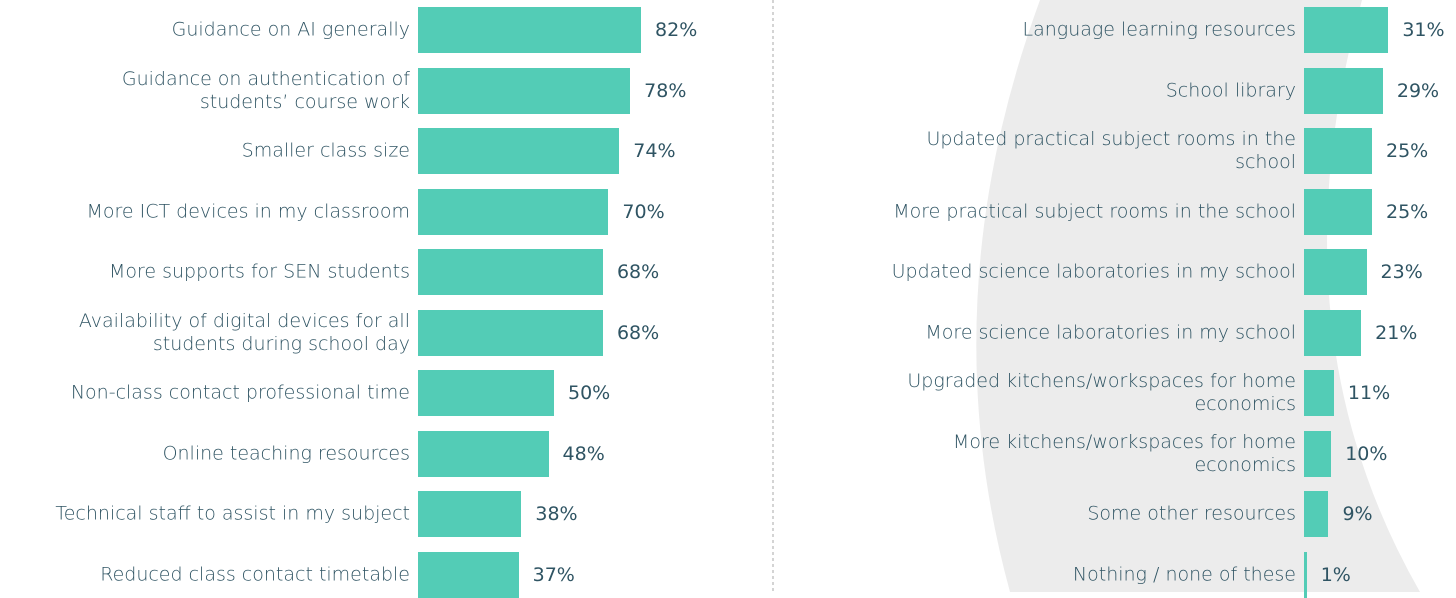 The image size is (1456, 598). I want to click on value-label: 74%, so click(654, 151).